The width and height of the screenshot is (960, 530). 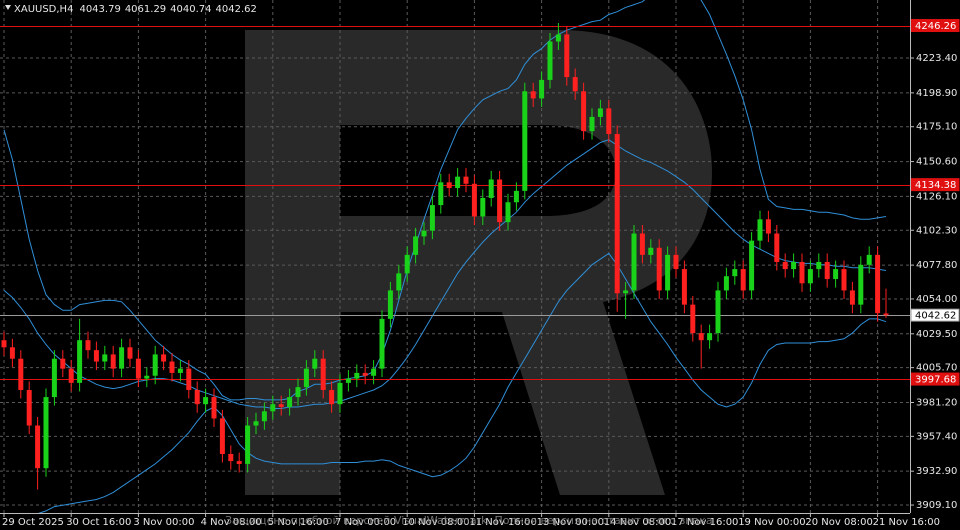 What do you see at coordinates (936, 471) in the screenshot?
I see `y-tick-label: 3932.90` at bounding box center [936, 471].